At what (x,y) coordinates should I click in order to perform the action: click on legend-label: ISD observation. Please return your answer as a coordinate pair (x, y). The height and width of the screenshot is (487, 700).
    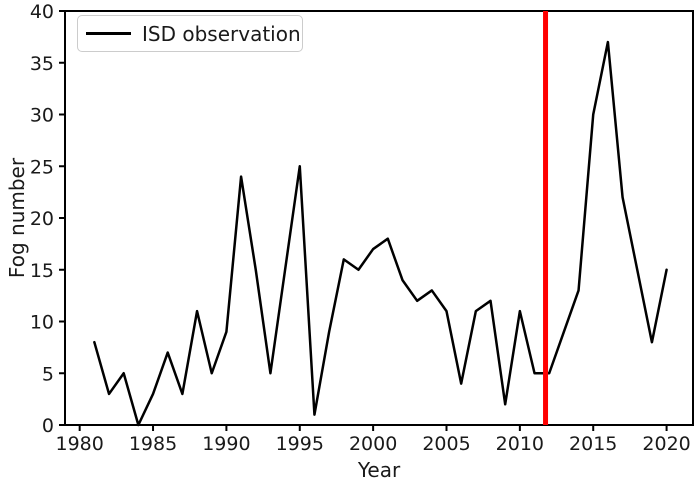
    Looking at the image, I should click on (221, 33).